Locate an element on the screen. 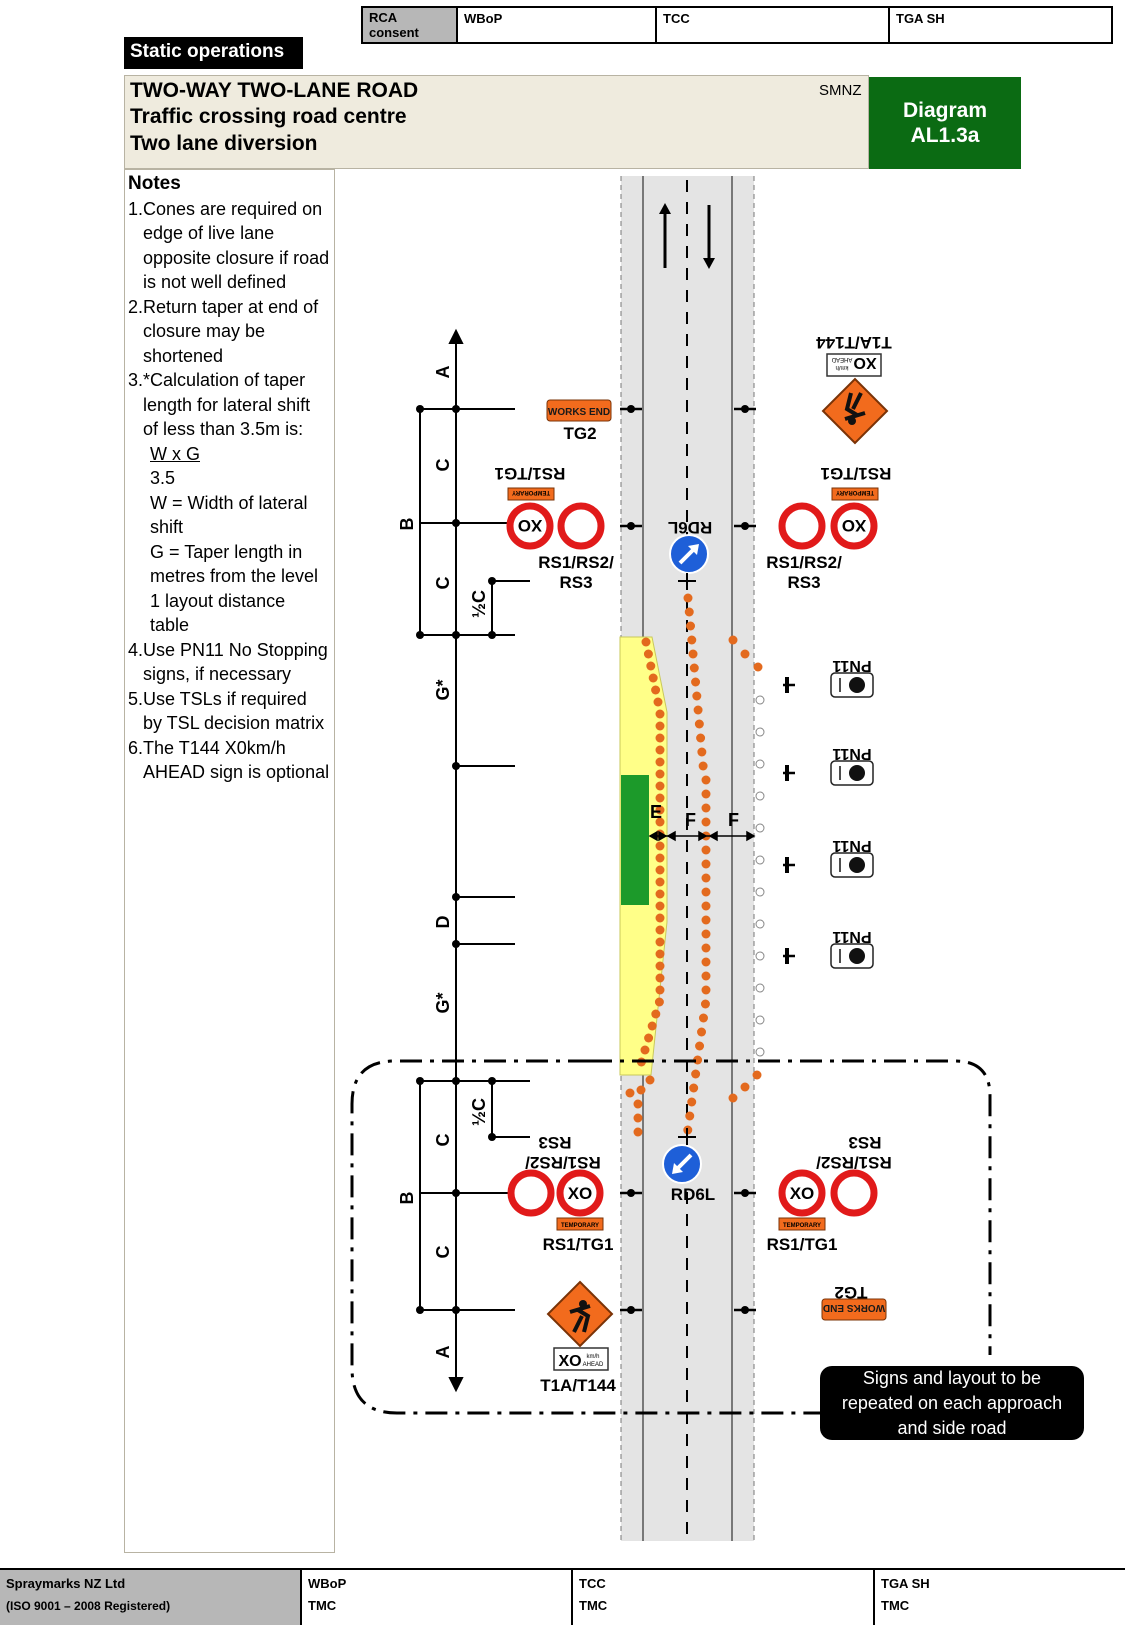 The width and height of the screenshot is (1125, 1625). dimension-labels: A C B C ½C G* D G* ½C C B C A is located at coordinates (443, 862).